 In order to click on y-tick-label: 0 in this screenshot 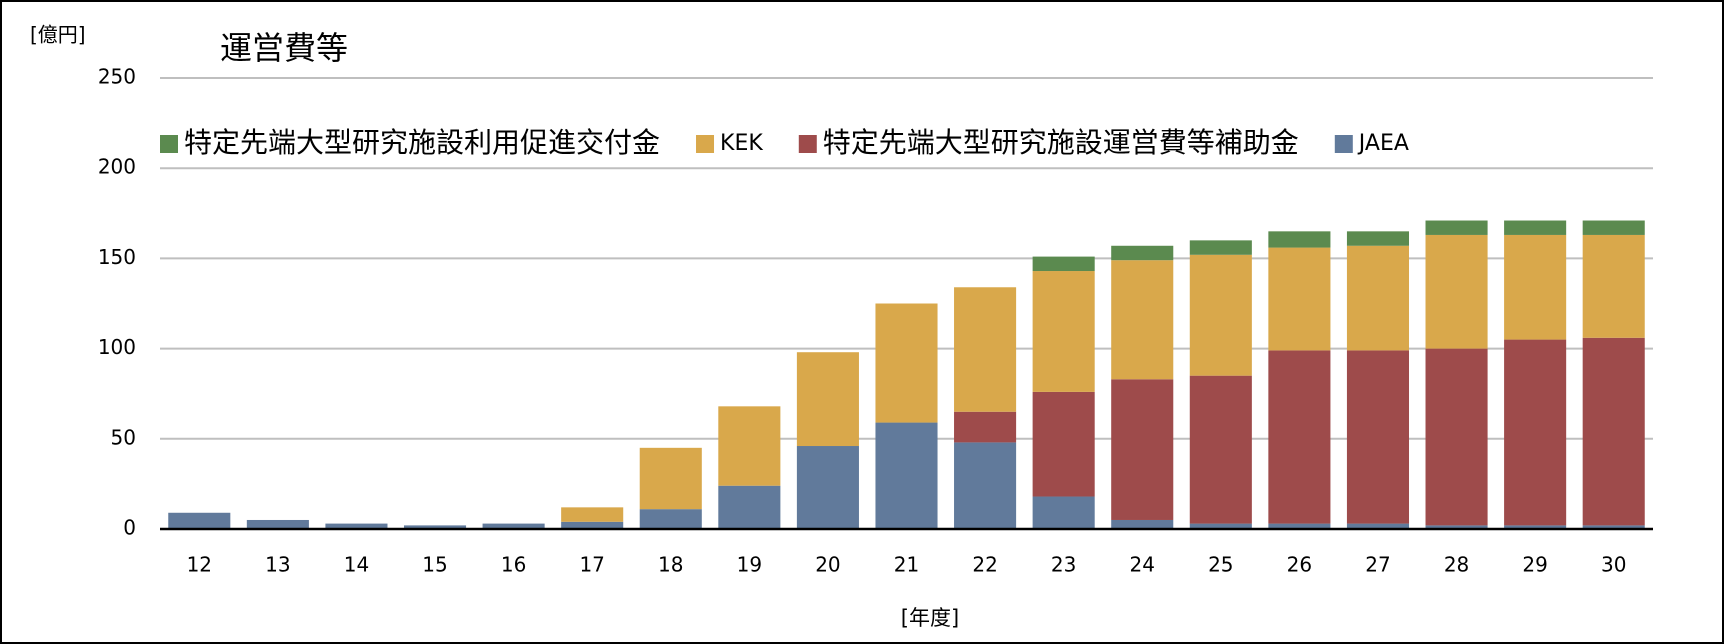, I will do `click(129, 528)`.